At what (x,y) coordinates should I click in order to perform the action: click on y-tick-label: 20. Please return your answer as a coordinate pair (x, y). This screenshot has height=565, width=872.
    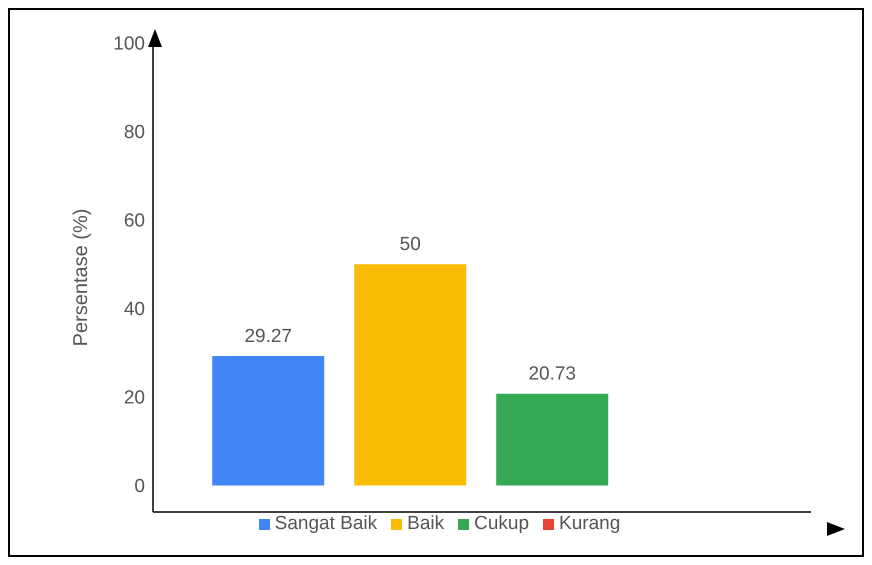
    Looking at the image, I should click on (134, 398).